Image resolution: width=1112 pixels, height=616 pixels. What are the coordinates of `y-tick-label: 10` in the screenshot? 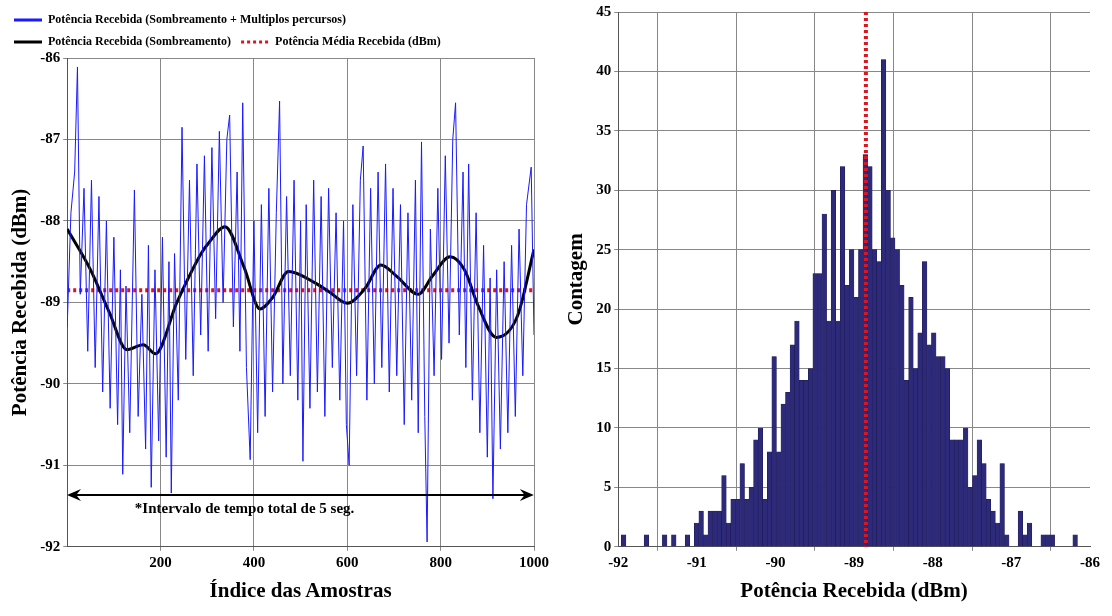 It's located at (604, 426).